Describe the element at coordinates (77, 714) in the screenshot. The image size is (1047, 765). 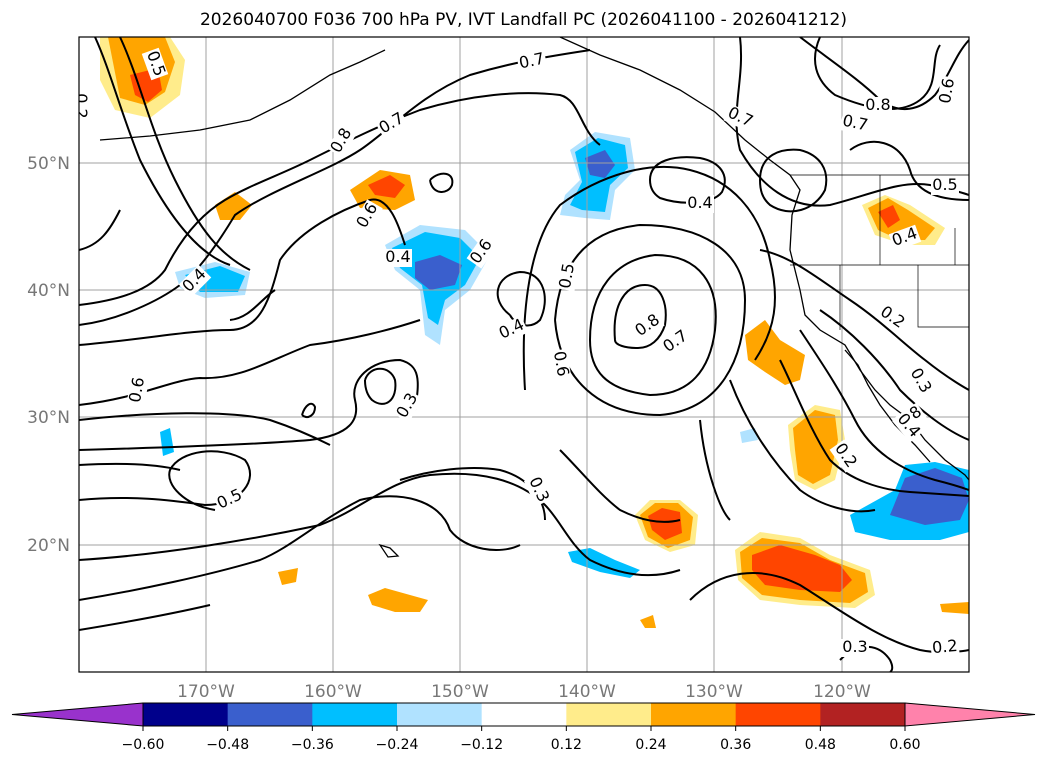
I see `colorbar-extend-low` at that location.